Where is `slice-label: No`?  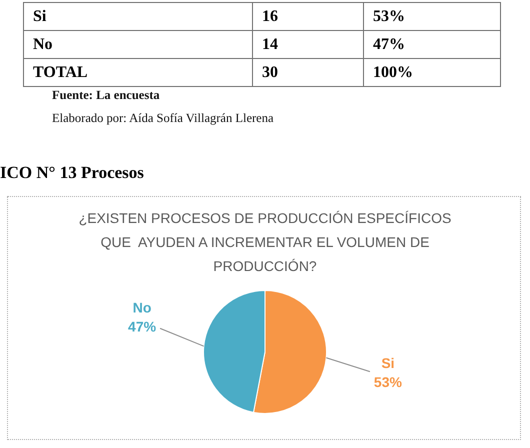 slice-label: No is located at coordinates (142, 308).